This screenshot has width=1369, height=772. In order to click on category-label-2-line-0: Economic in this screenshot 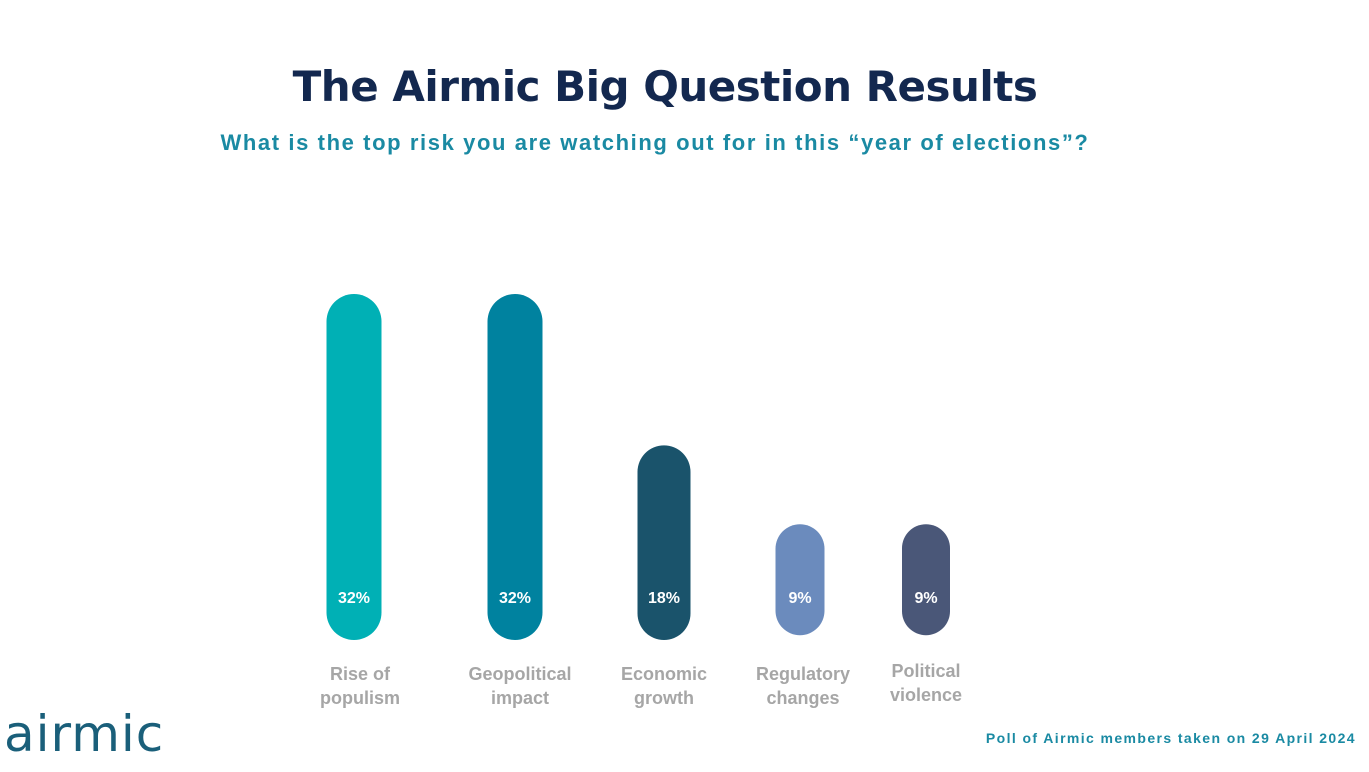, I will do `click(664, 674)`.